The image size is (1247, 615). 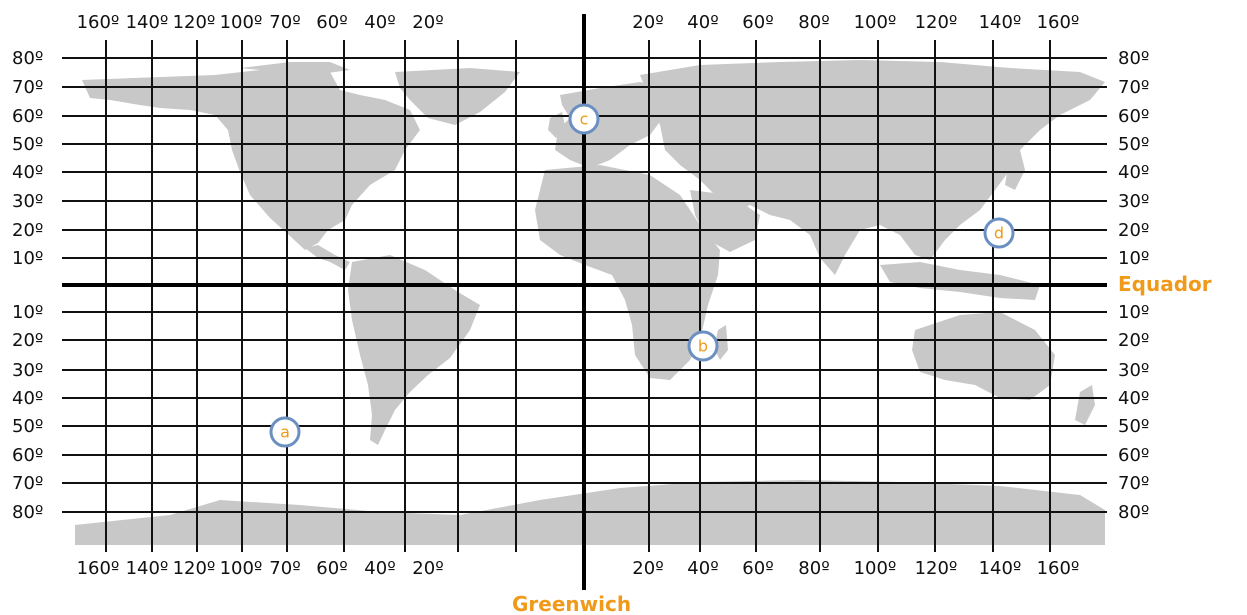 What do you see at coordinates (725, 221) in the screenshot?
I see `landmass-arabia` at bounding box center [725, 221].